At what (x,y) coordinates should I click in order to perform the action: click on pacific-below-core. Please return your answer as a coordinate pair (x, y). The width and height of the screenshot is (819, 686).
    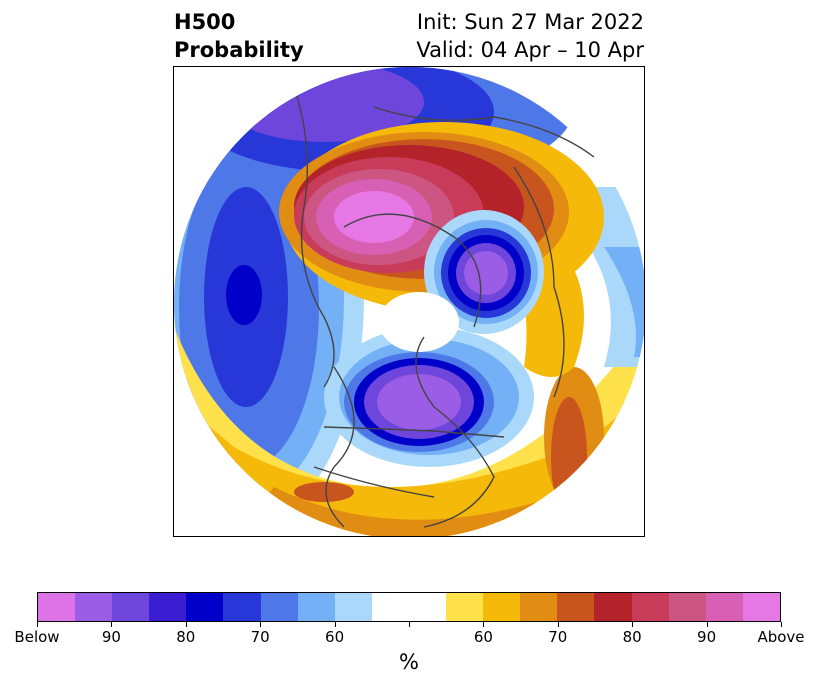
    Looking at the image, I should click on (244, 295).